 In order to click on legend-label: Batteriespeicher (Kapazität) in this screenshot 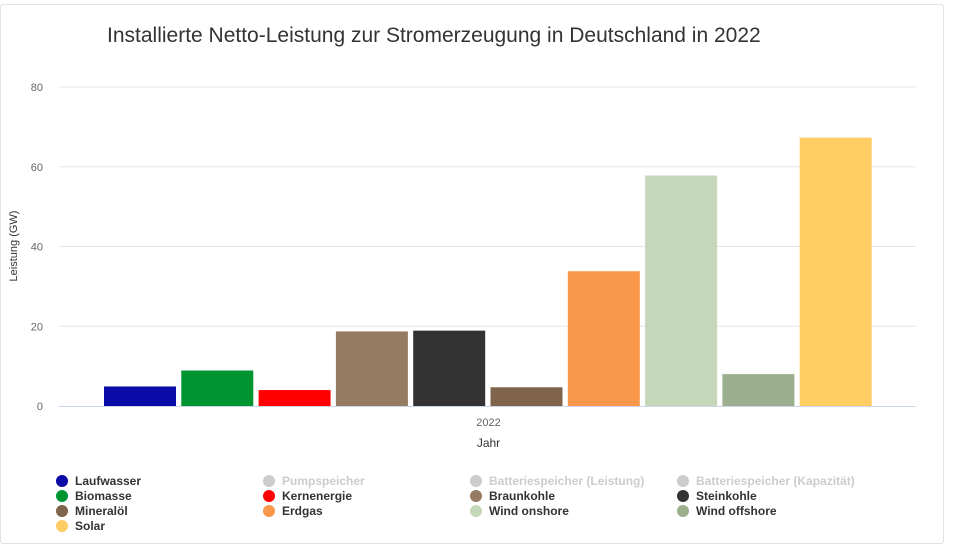, I will do `click(775, 480)`.